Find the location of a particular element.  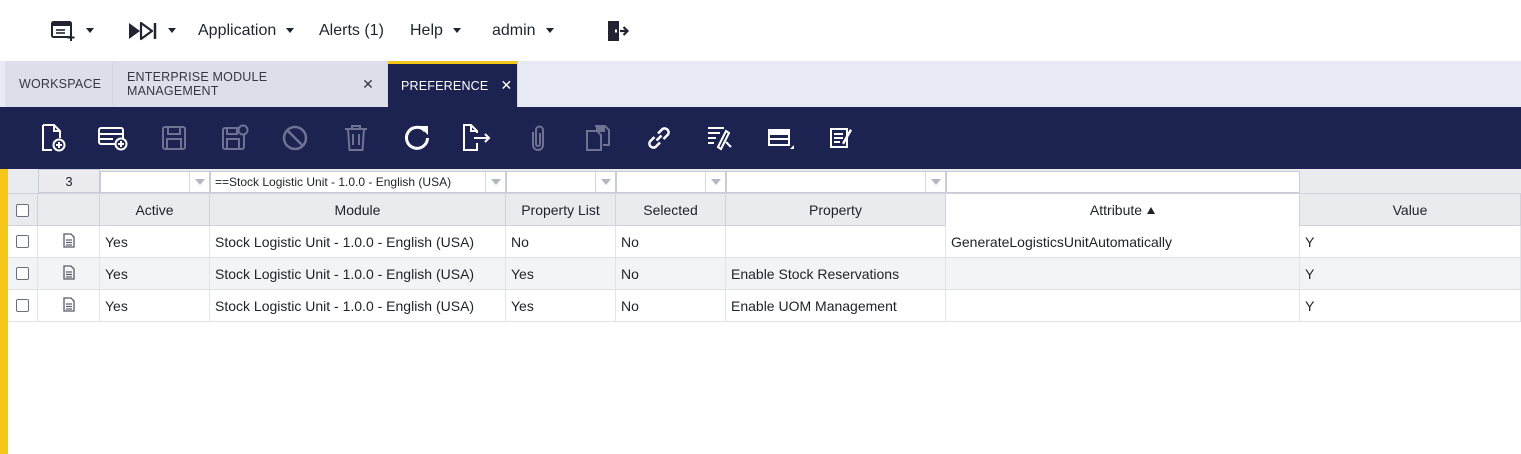

refresh-button is located at coordinates (417, 138).